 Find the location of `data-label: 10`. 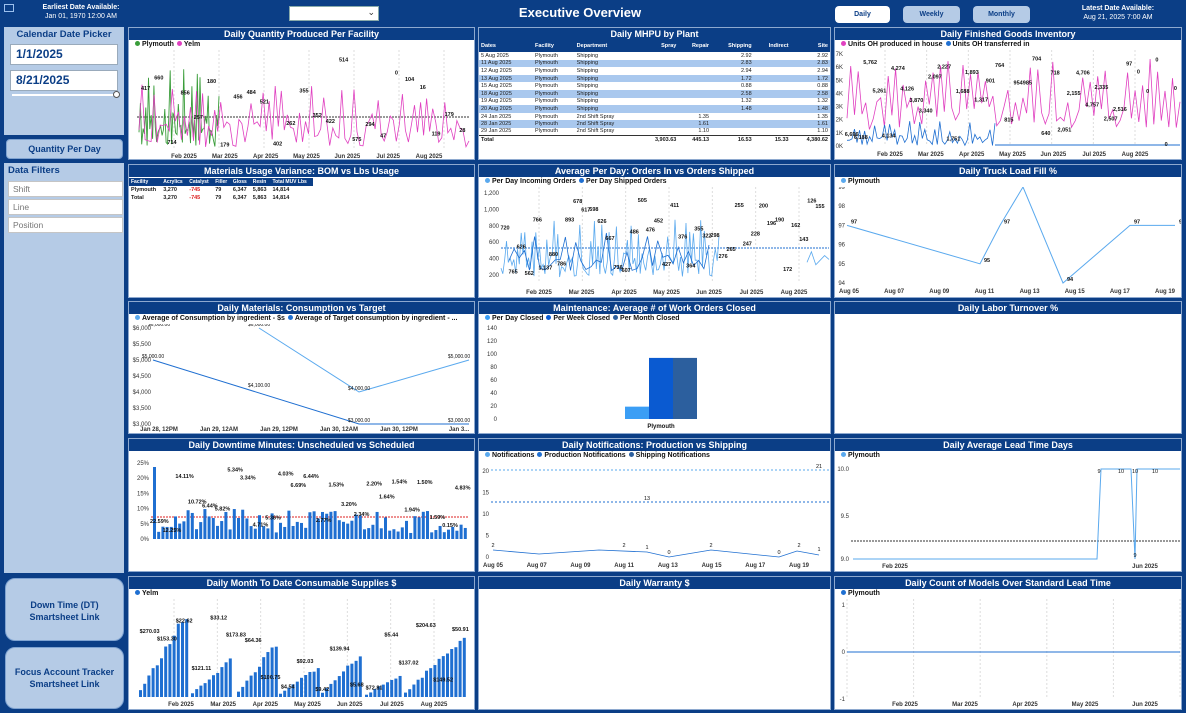

data-label: 10 is located at coordinates (1155, 472).